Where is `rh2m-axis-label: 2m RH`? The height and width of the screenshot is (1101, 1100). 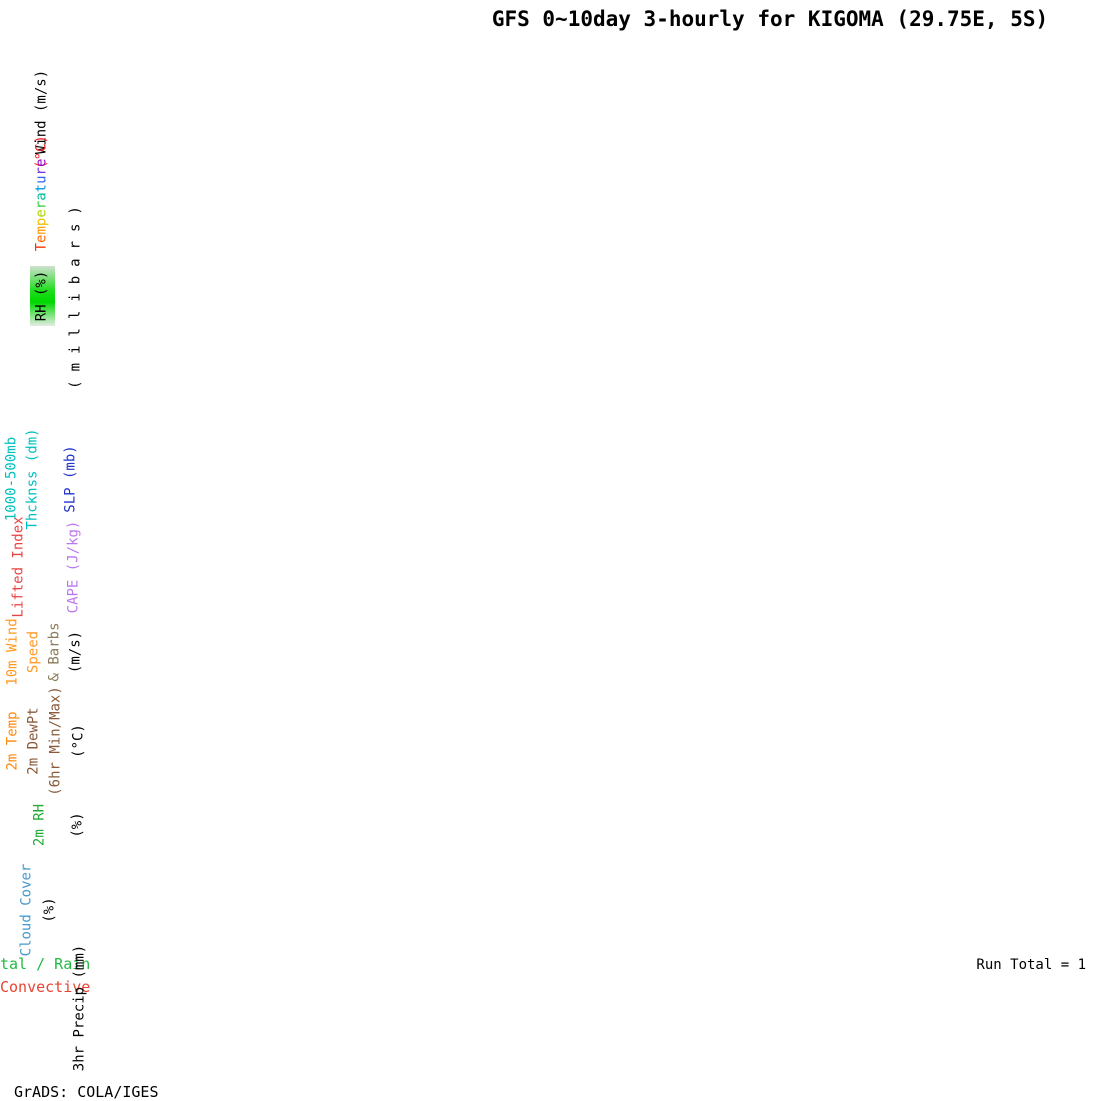 rh2m-axis-label: 2m RH is located at coordinates (39, 825).